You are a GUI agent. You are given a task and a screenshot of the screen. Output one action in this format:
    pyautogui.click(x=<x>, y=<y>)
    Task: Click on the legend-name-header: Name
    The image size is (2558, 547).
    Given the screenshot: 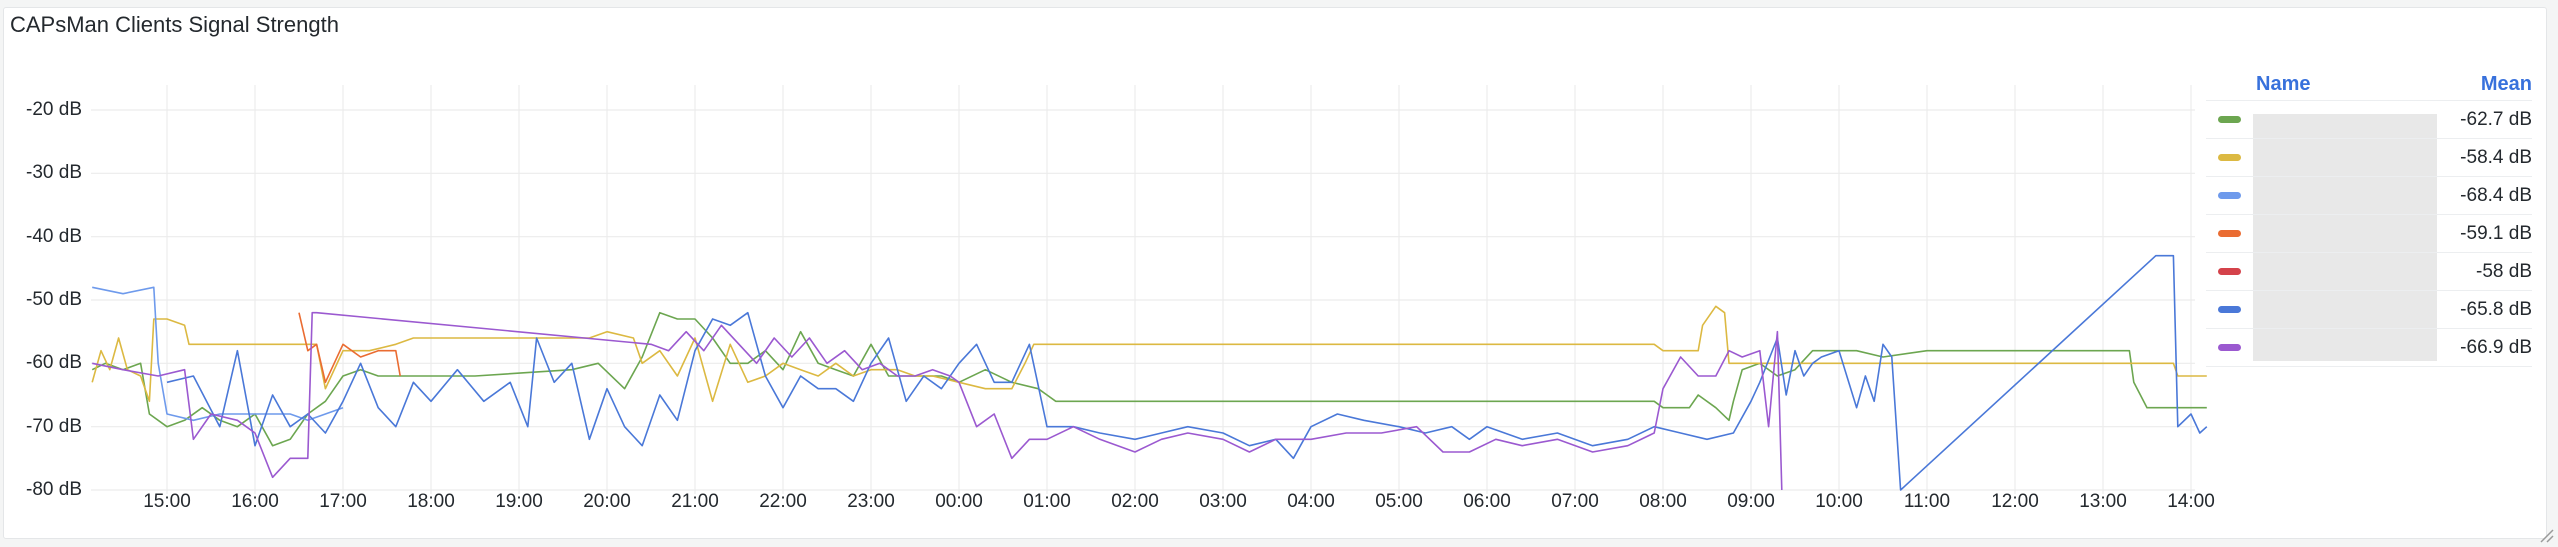 What is the action you would take?
    pyautogui.click(x=2283, y=84)
    